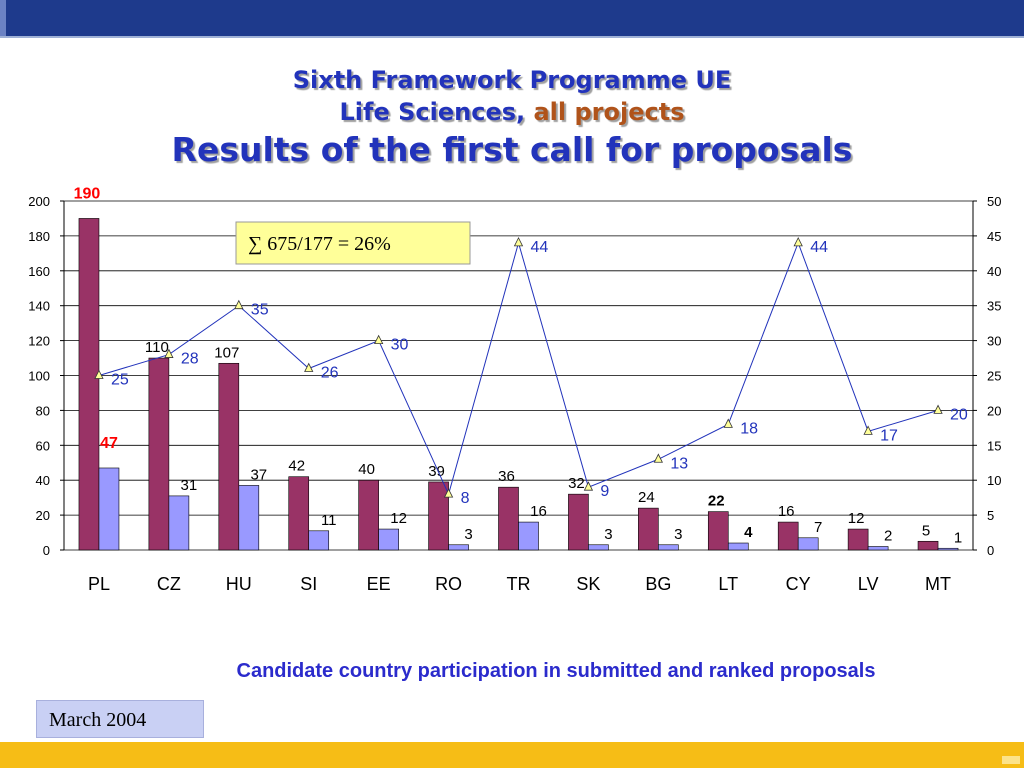 The width and height of the screenshot is (1024, 768). I want to click on submitted-bar-label: 32, so click(576, 483).